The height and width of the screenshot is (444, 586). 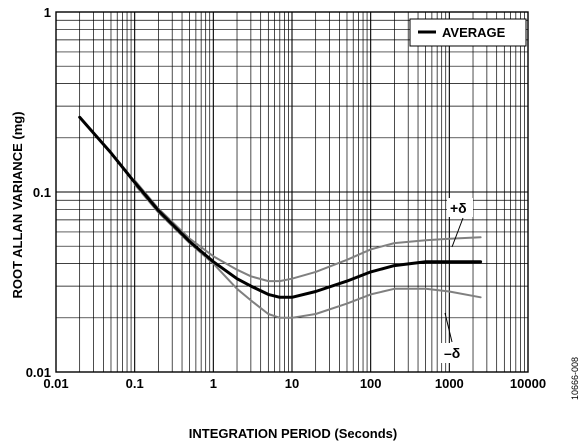 What do you see at coordinates (457, 232) in the screenshot?
I see `annotation-plus-delta-leader` at bounding box center [457, 232].